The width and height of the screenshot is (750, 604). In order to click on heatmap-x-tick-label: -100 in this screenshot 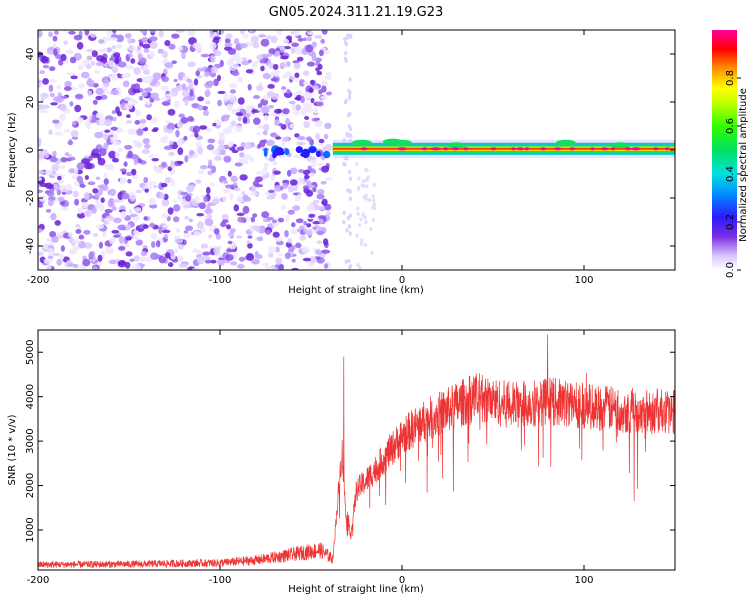, I will do `click(220, 280)`.